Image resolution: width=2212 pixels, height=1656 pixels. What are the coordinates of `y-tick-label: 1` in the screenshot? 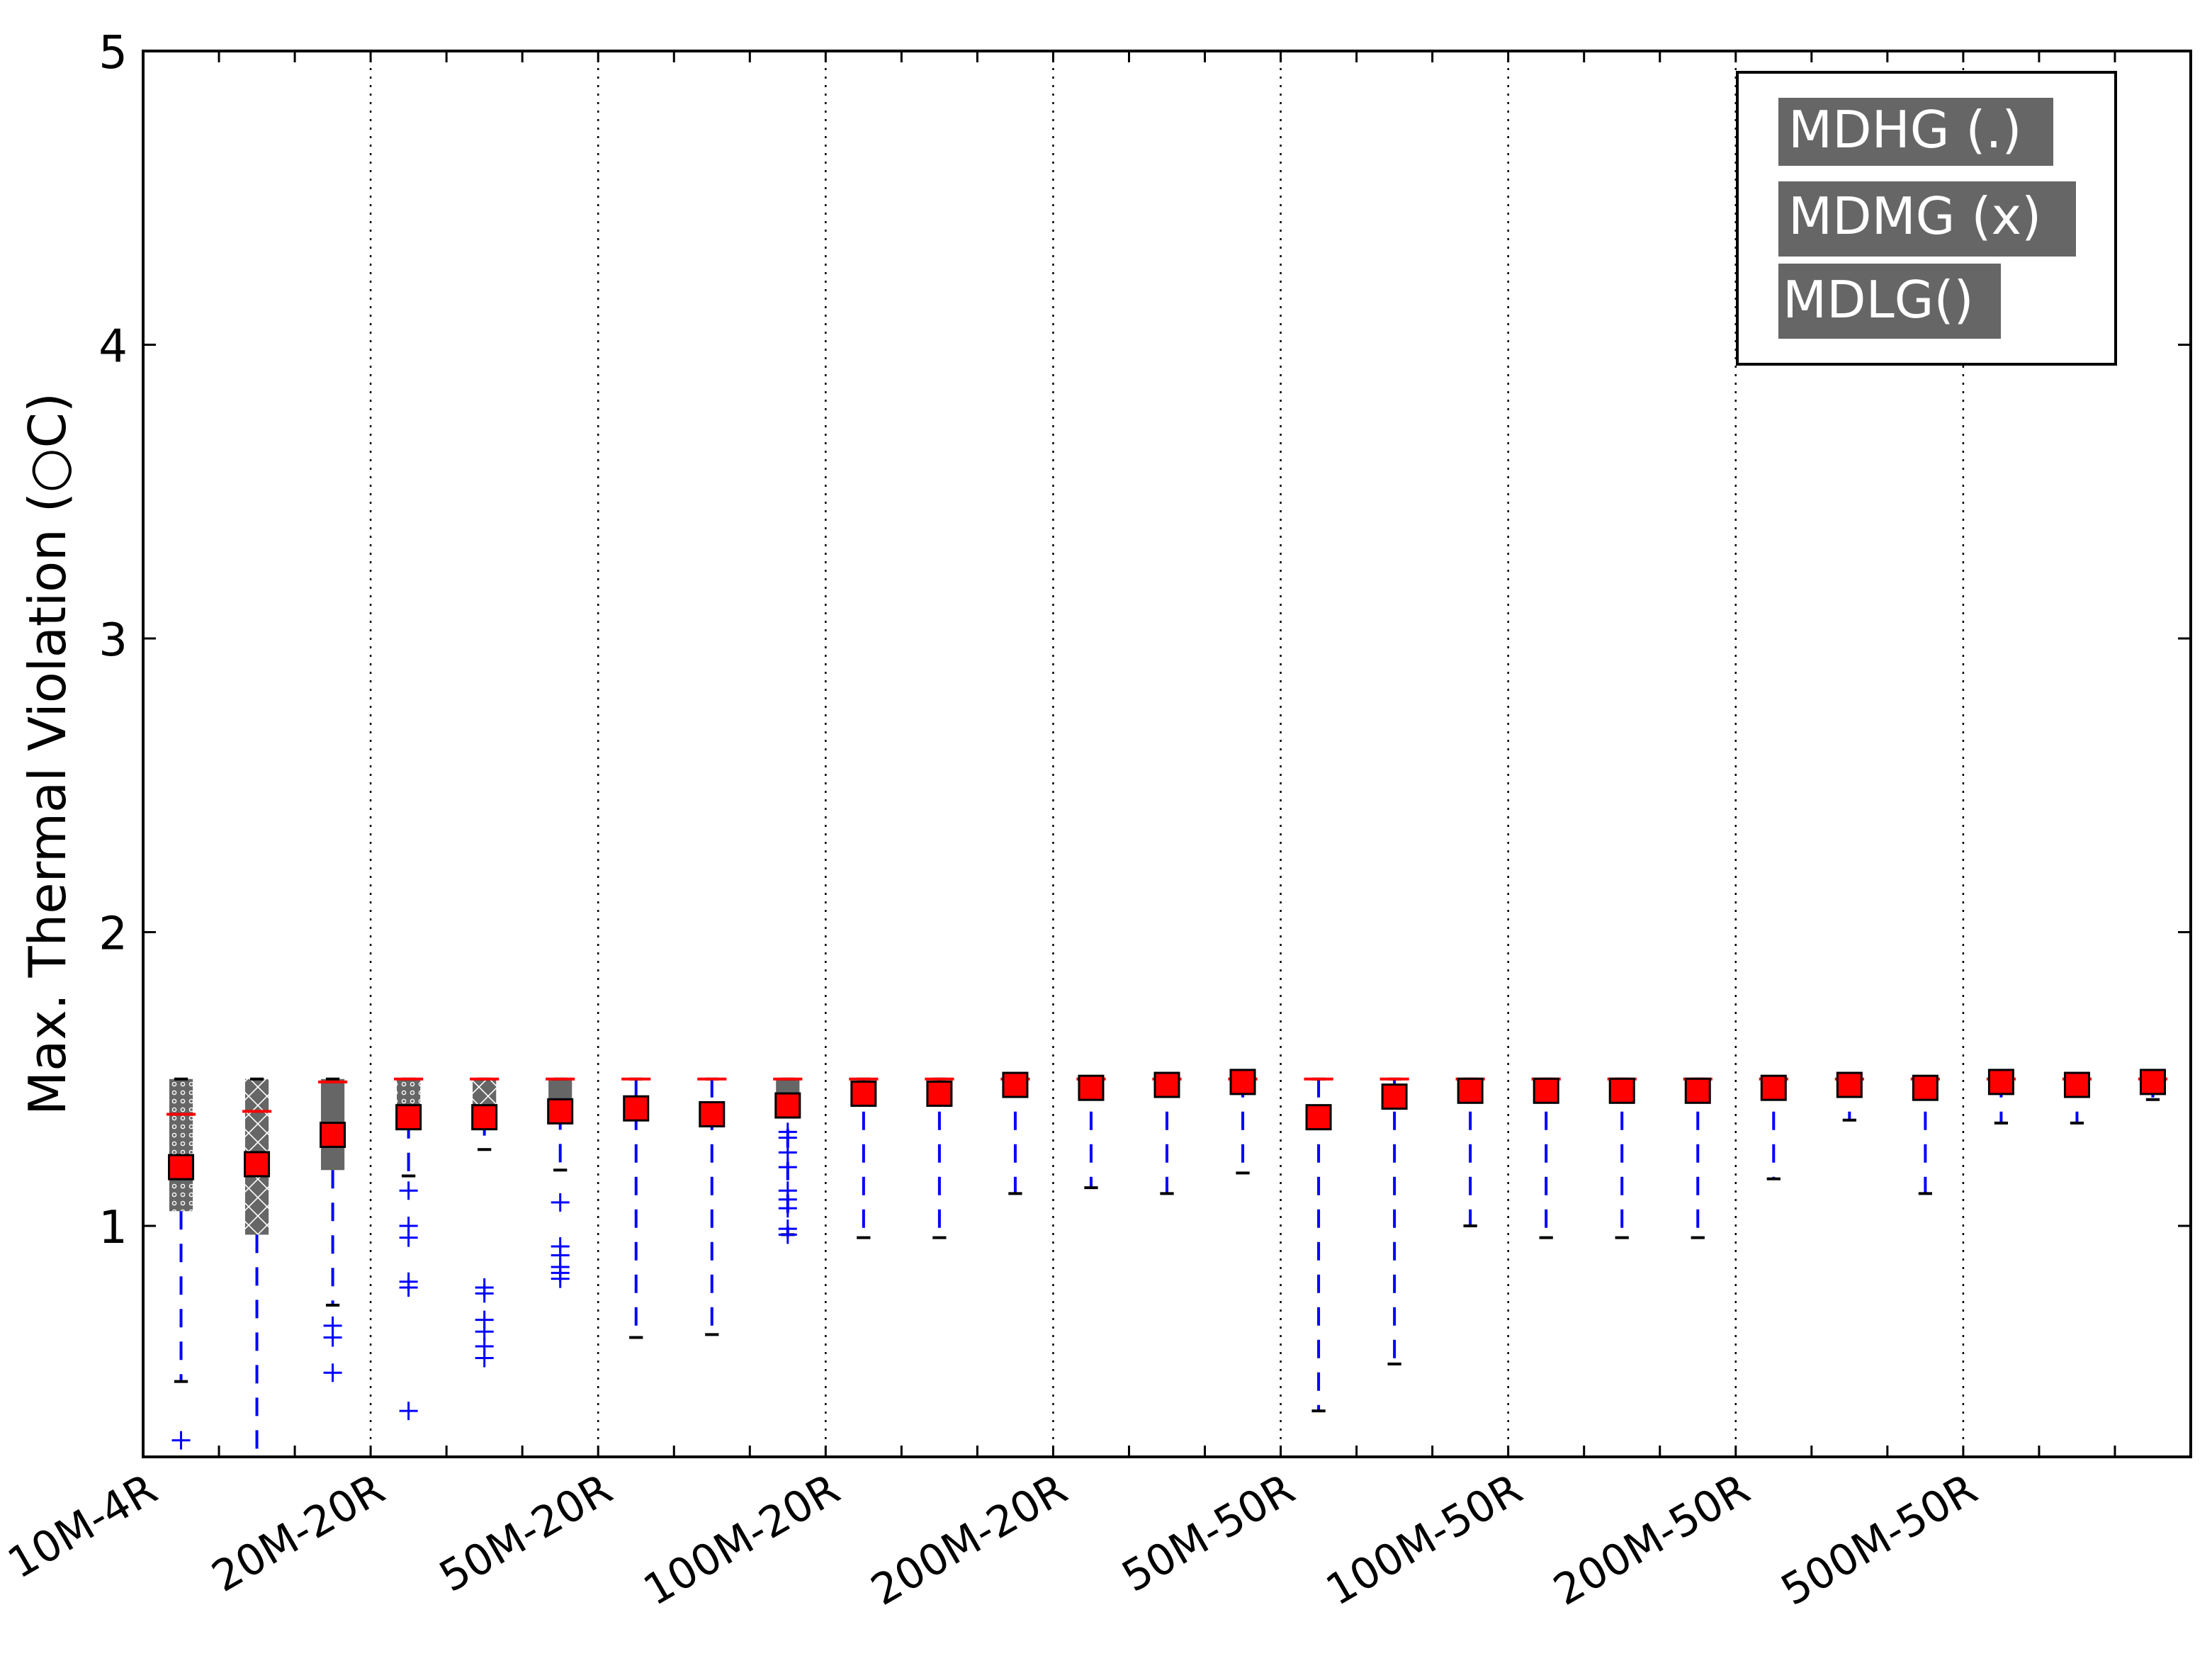 It's located at (113, 1228).